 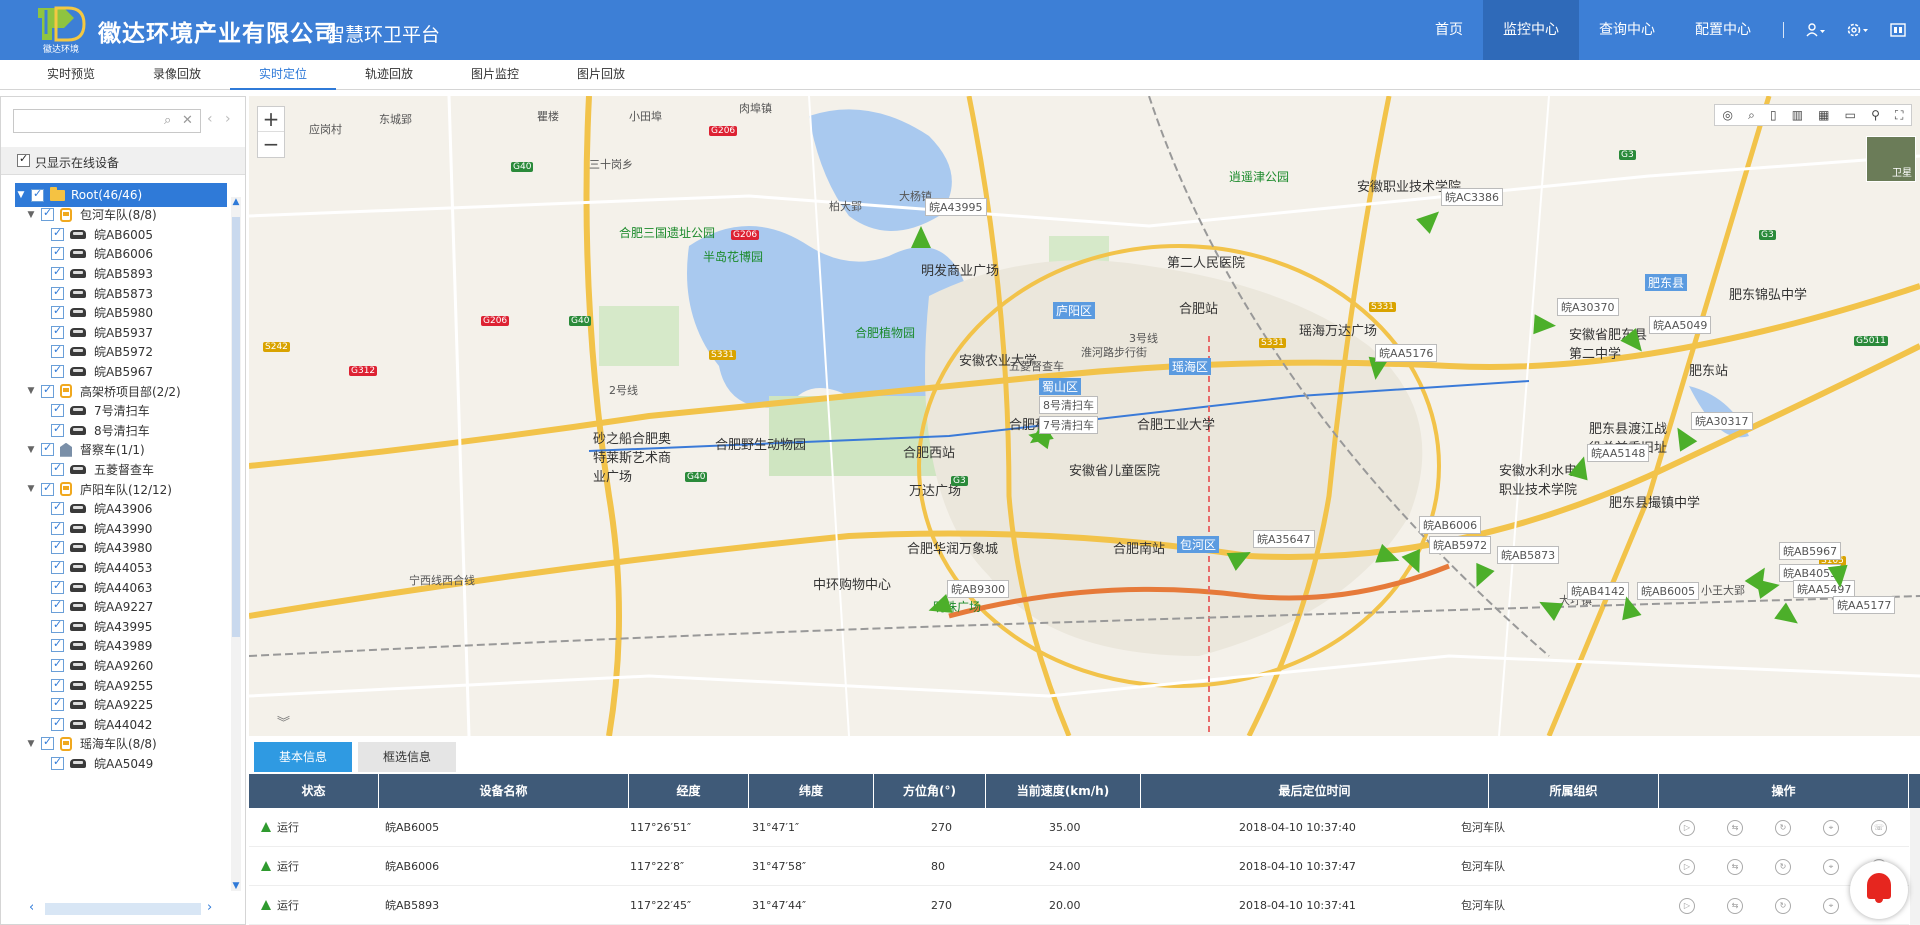 I want to click on scroll-left-icon: ‹, so click(x=32, y=907).